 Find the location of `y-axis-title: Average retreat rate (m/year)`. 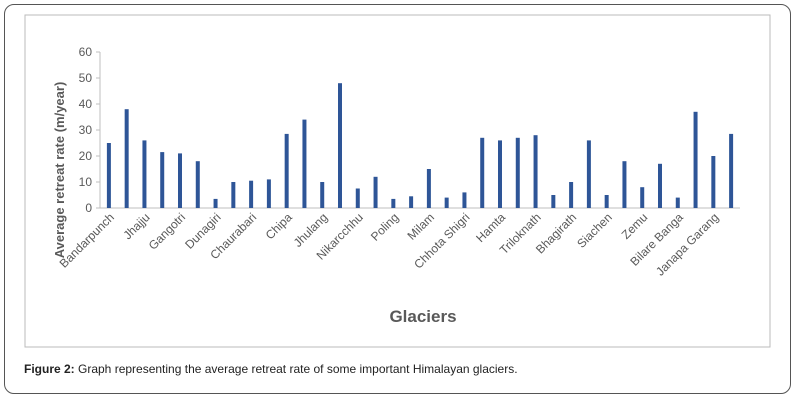

y-axis-title: Average retreat rate (m/year) is located at coordinates (59, 170).